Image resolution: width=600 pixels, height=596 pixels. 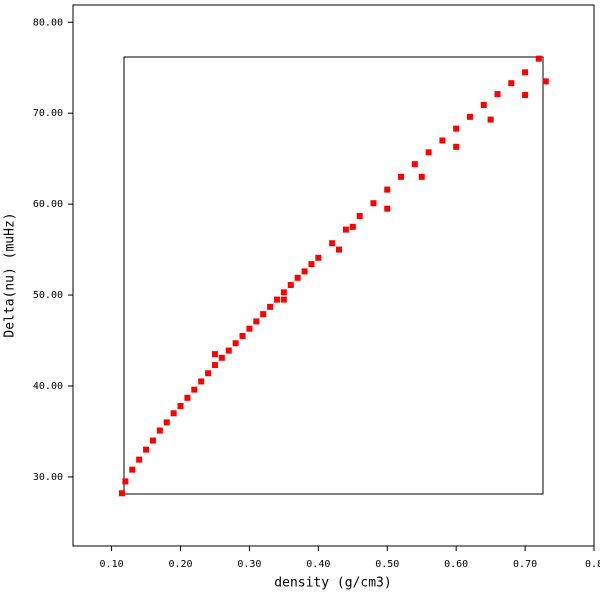 I want to click on y-tick-label: 70.00, so click(x=48, y=113).